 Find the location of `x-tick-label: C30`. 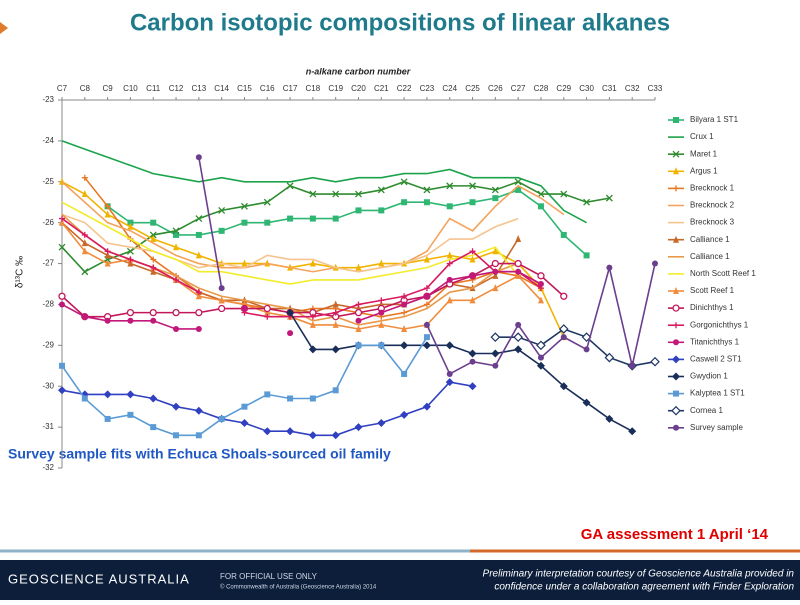

x-tick-label: C30 is located at coordinates (586, 88).